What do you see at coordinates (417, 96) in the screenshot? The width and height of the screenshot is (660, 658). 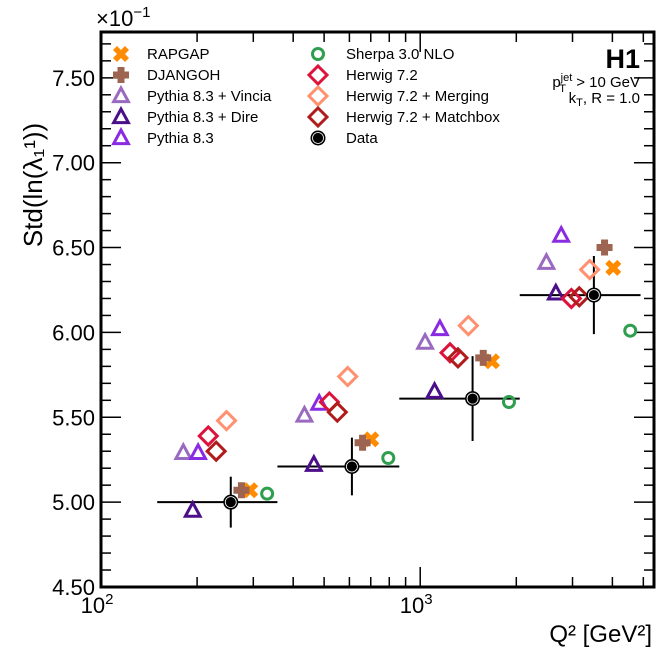 I see `legend-label-herwig-7-2-merging: Herwig 7.2 + Merging` at bounding box center [417, 96].